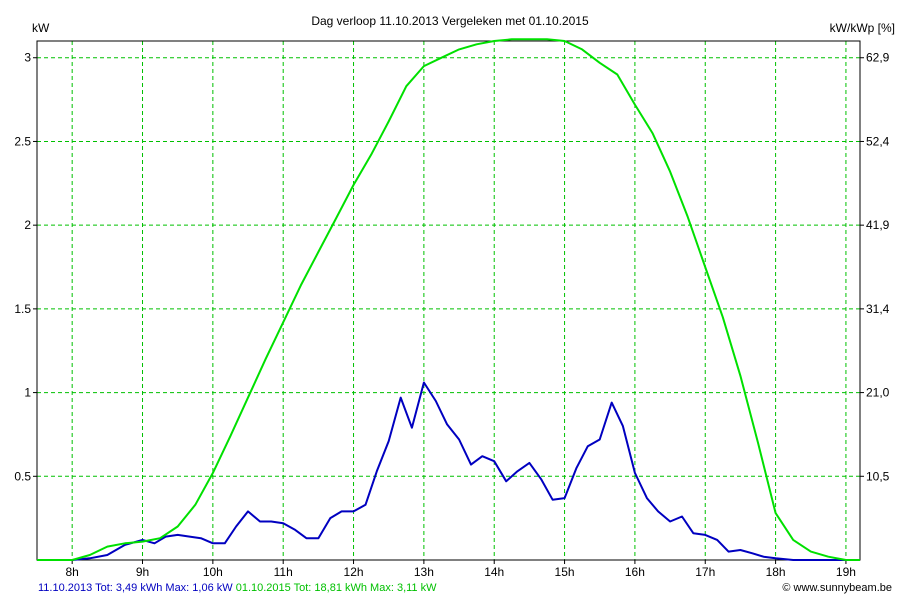 This screenshot has height=600, width=900. I want to click on x-tick-label: 15h, so click(565, 572).